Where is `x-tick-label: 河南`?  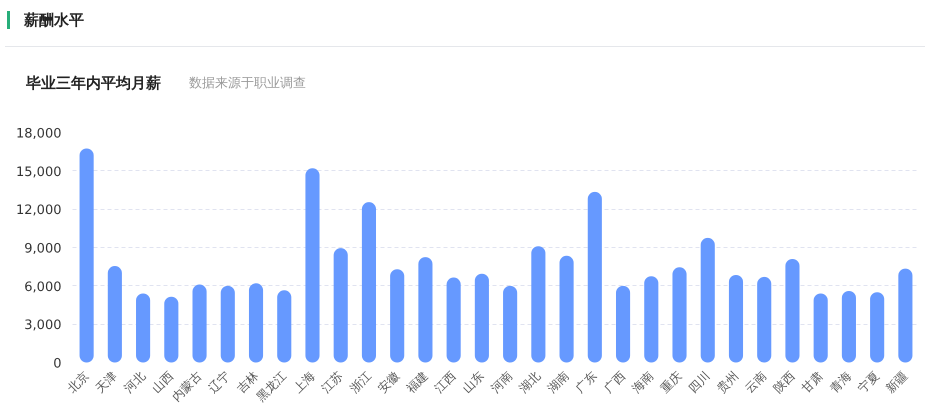
x-tick-label: 河南 is located at coordinates (502, 382).